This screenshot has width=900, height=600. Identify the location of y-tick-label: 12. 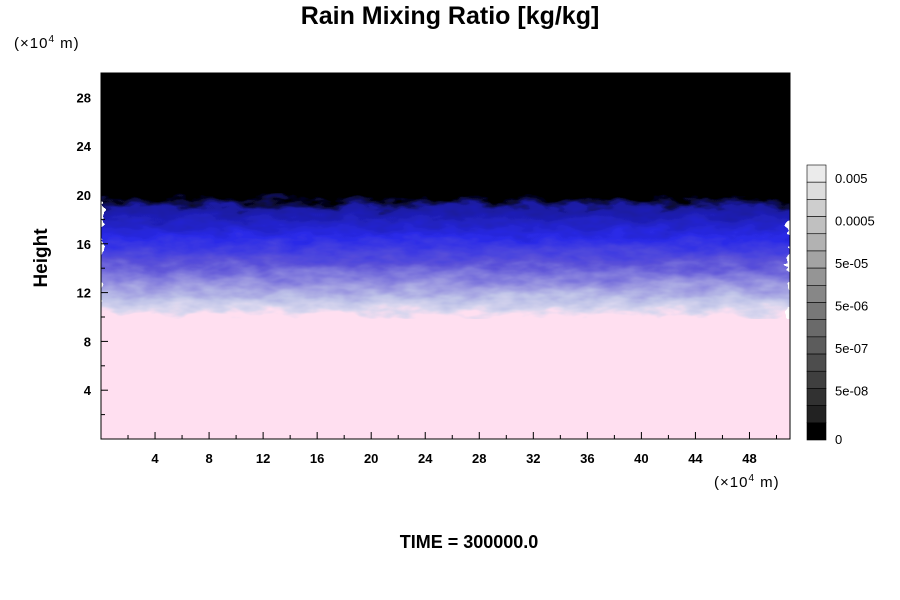
(84, 293).